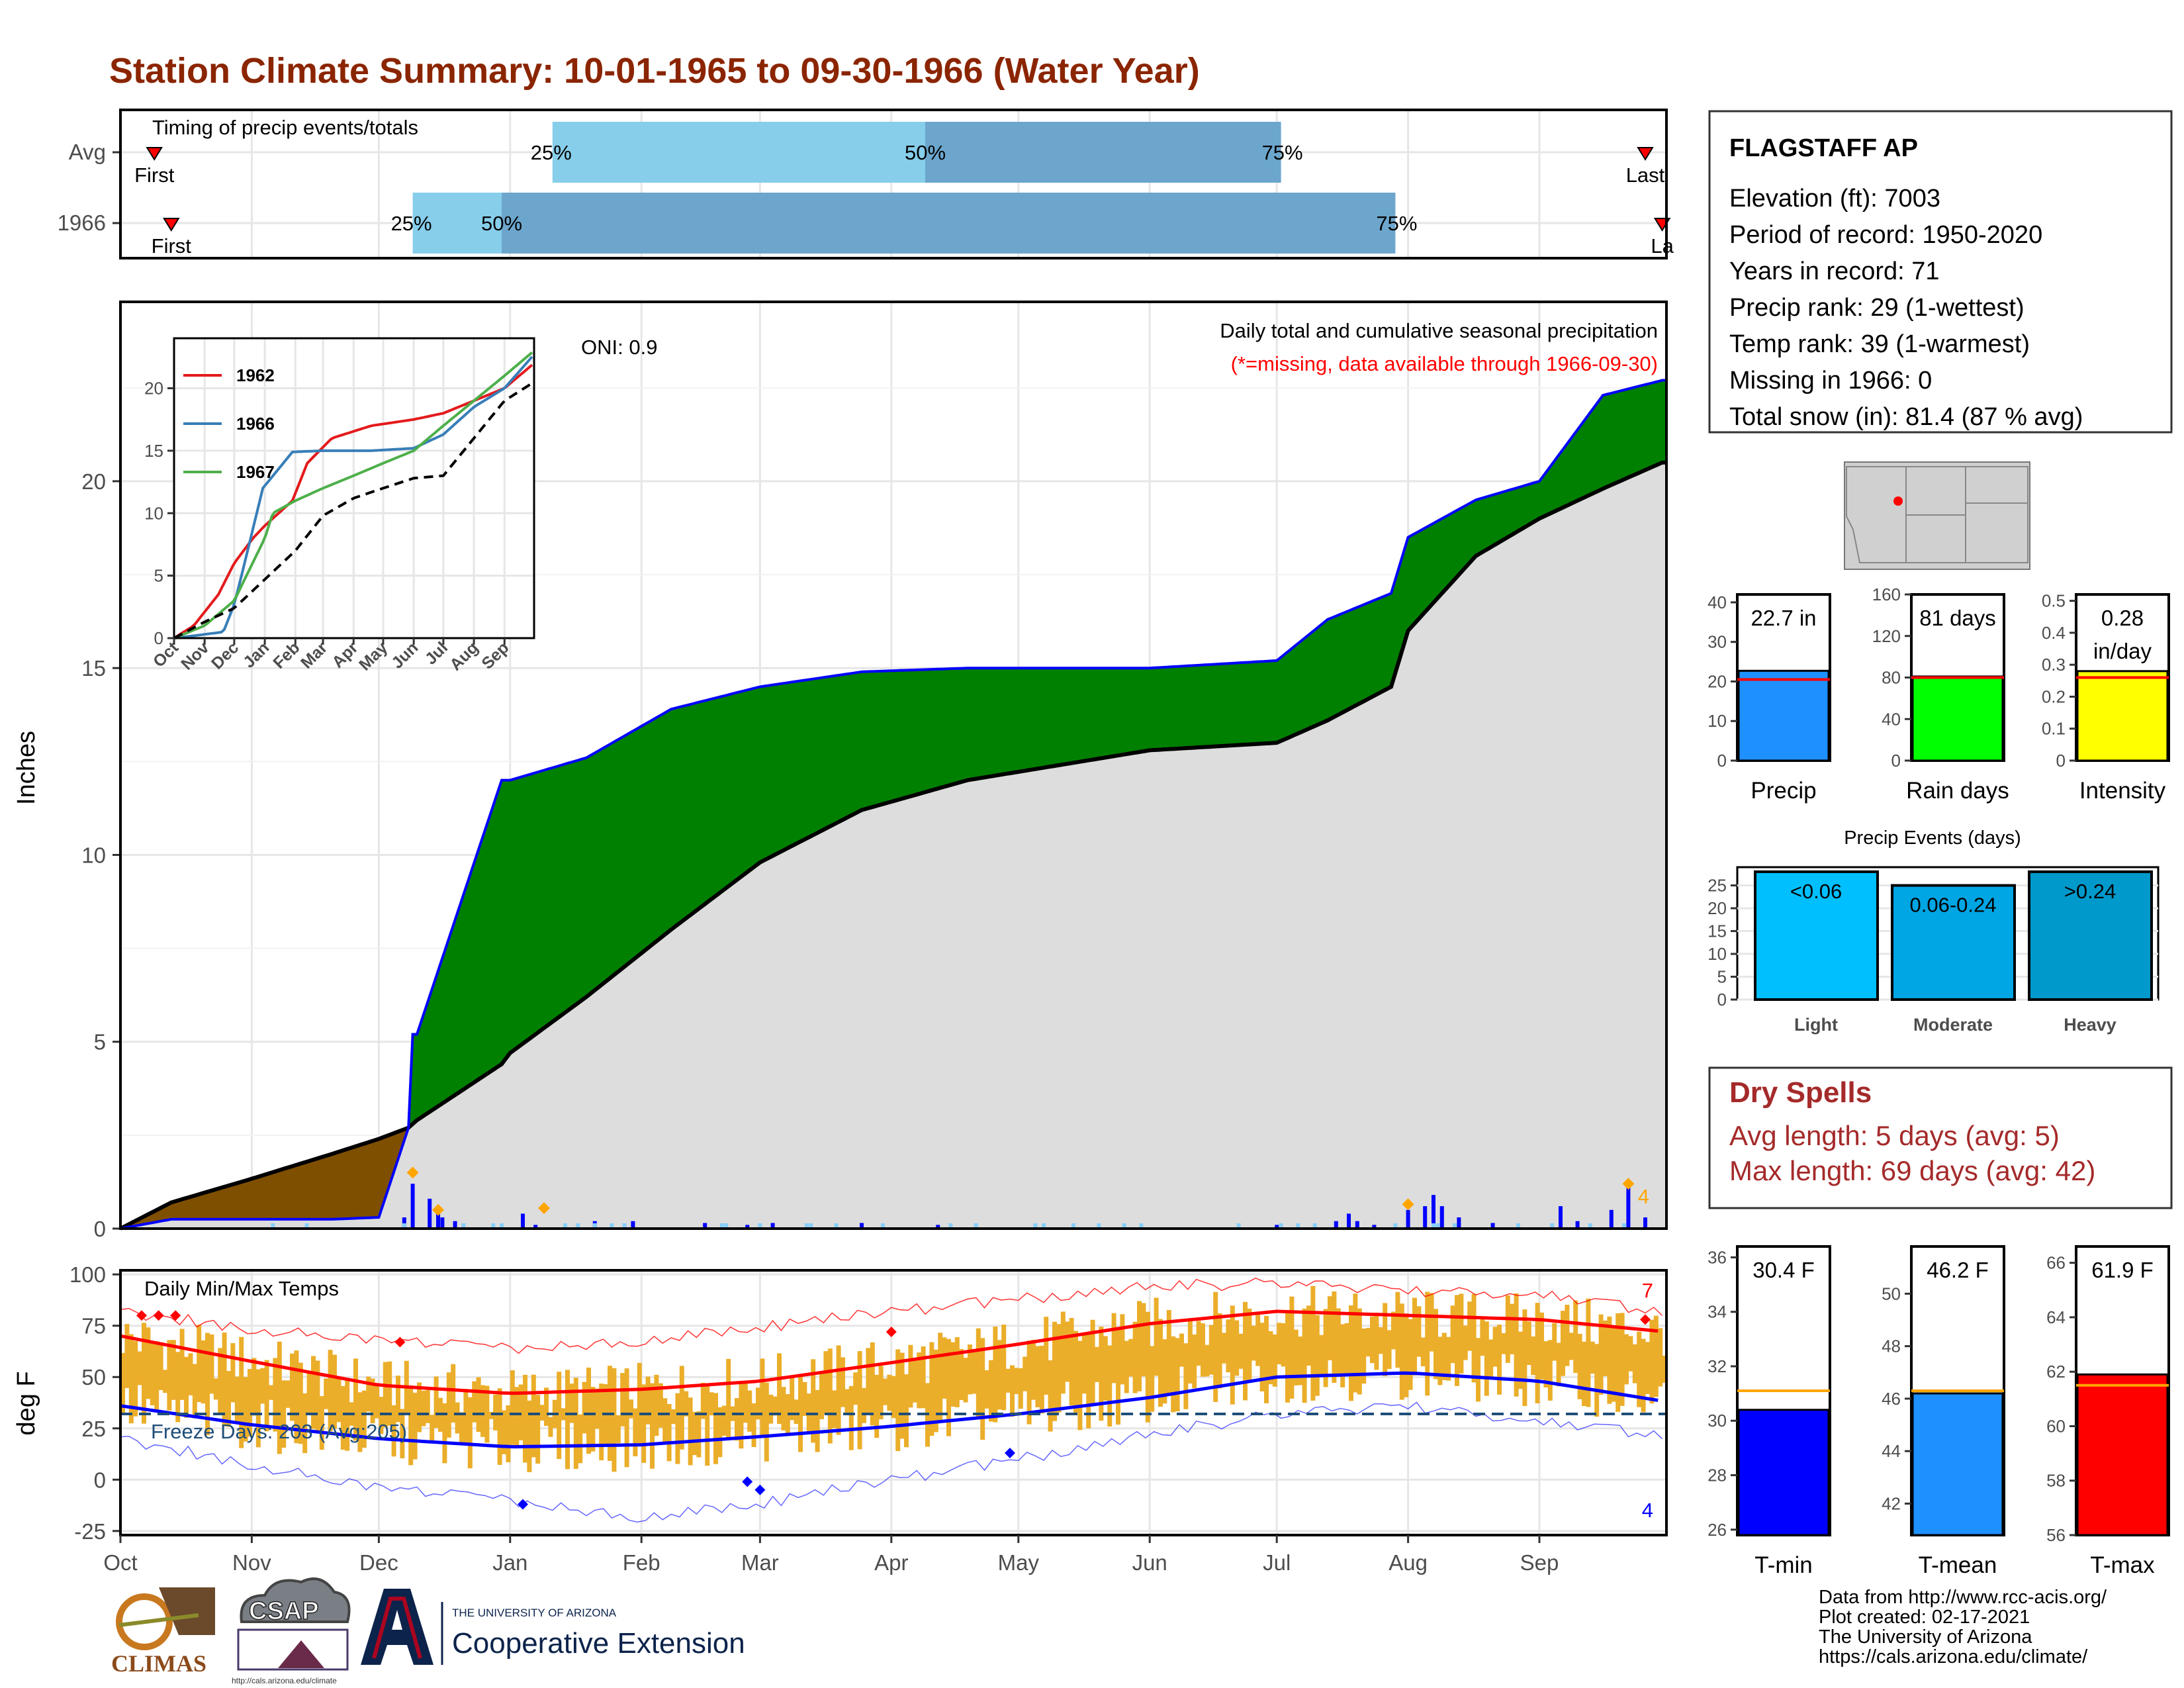 The image size is (2184, 1688). I want to click on precip-y-tick-label: 10, so click(93, 855).